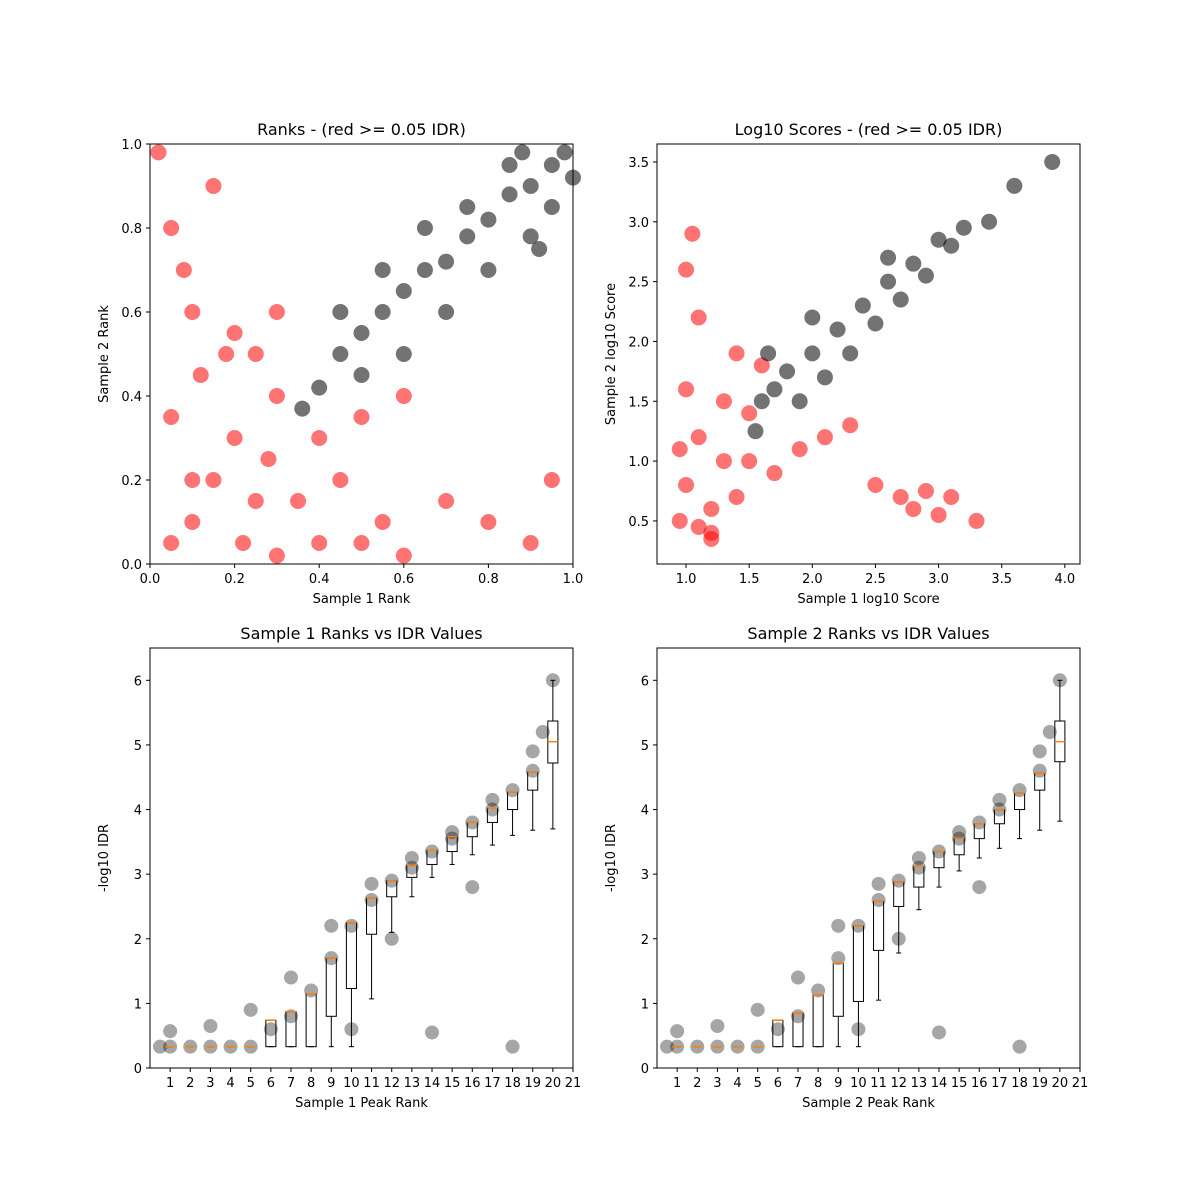 This screenshot has width=1200, height=1200. Describe the element at coordinates (749, 579) in the screenshot. I see `x-tick-label: 1.5` at that location.